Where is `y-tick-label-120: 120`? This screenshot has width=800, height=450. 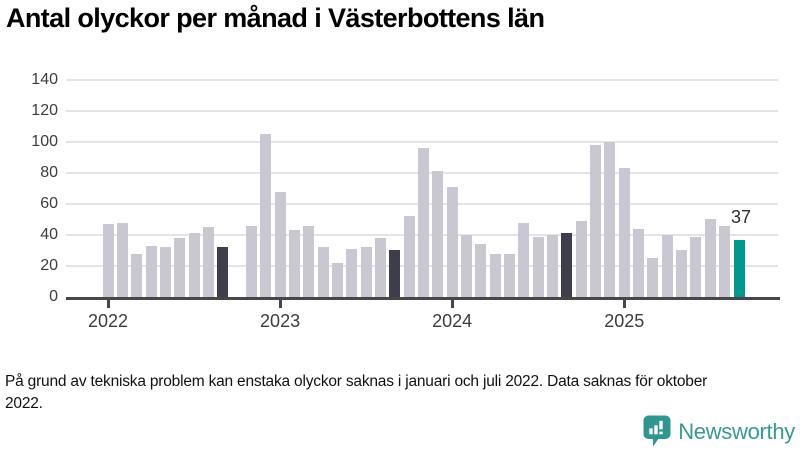 y-tick-label-120: 120 is located at coordinates (44, 110).